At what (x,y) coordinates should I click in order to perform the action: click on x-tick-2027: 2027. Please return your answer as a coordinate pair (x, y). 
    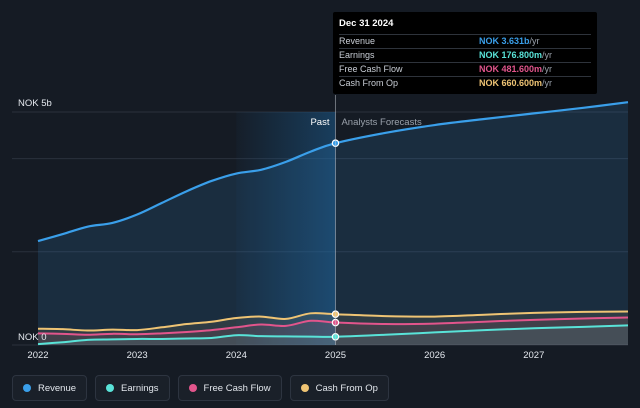
    Looking at the image, I should click on (533, 355).